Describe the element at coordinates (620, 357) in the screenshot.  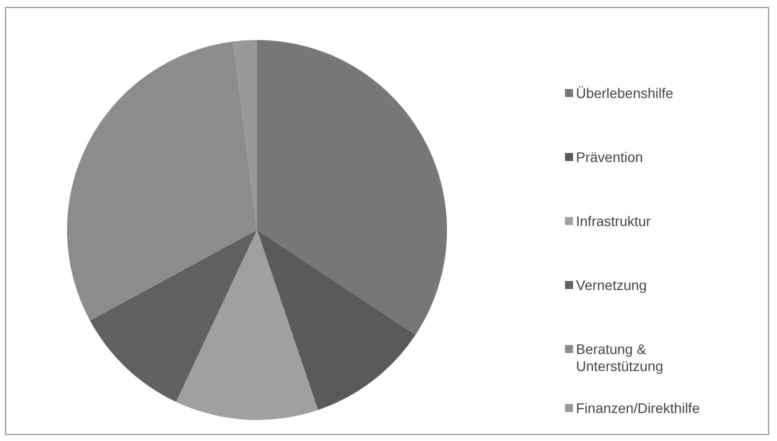
I see `legend-label: Beratung & Unterstützung` at that location.